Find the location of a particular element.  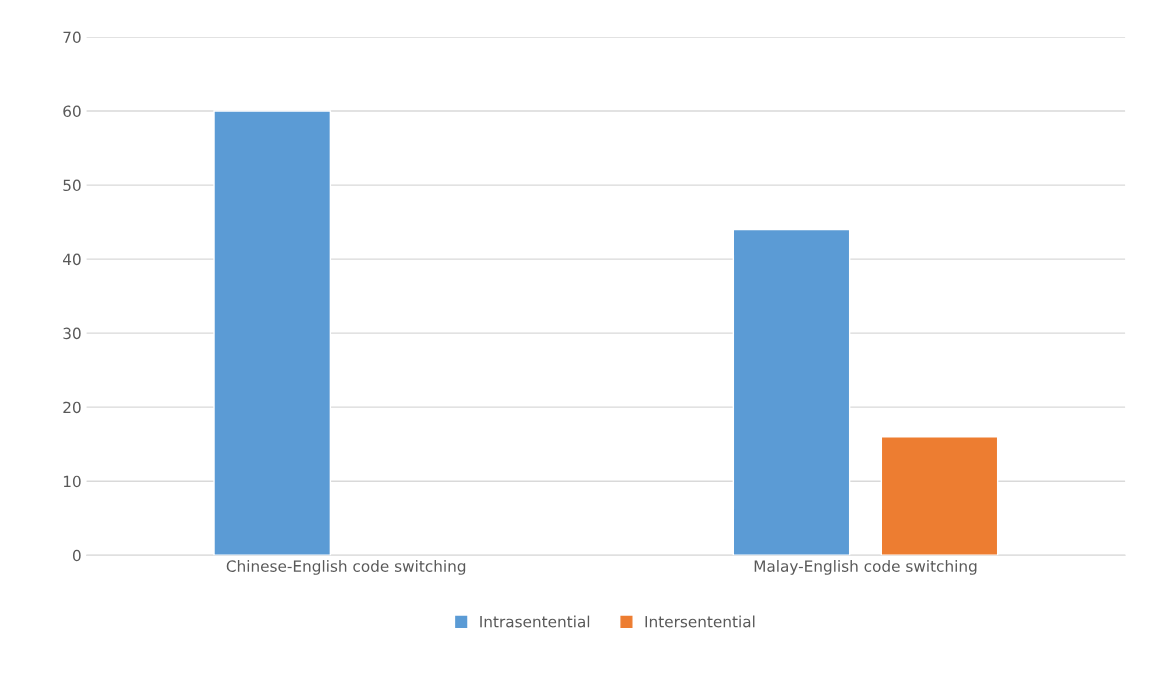

y-tick-label: 70 is located at coordinates (72, 37).